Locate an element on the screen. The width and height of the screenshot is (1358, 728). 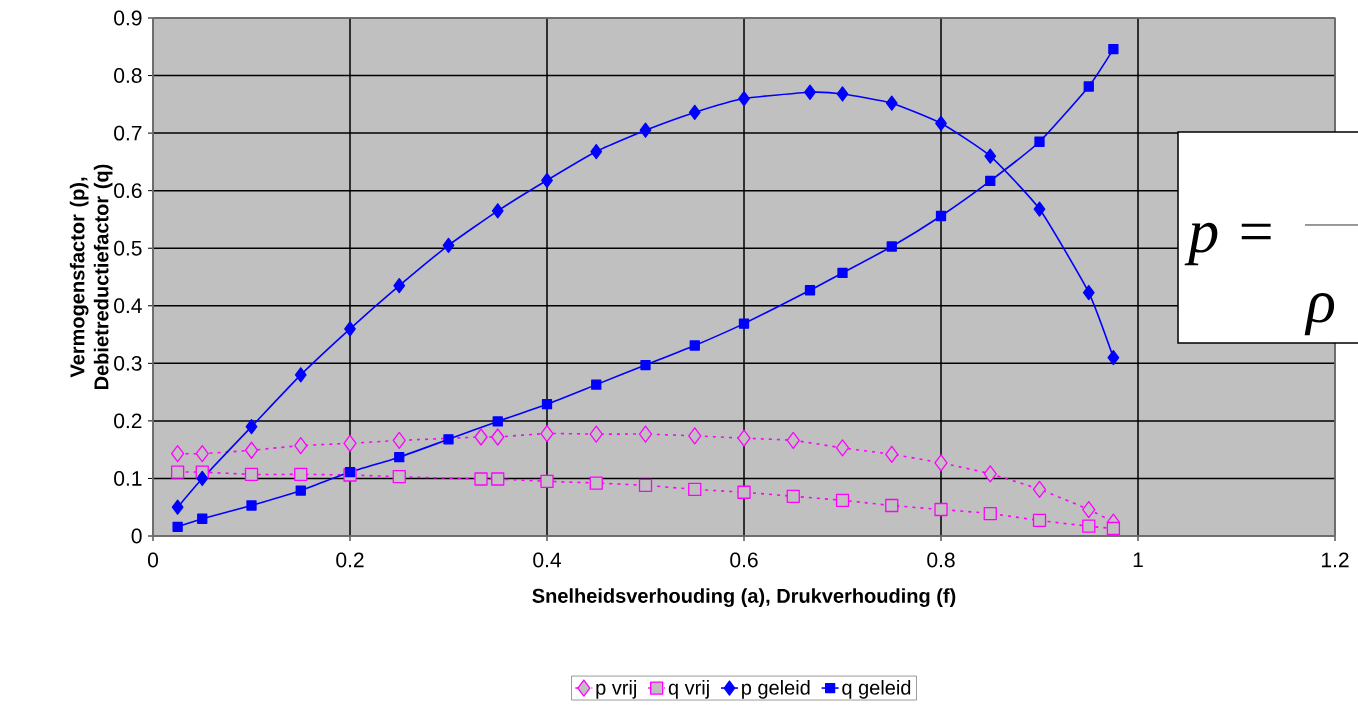
x-tick-label: 0.4 is located at coordinates (547, 560).